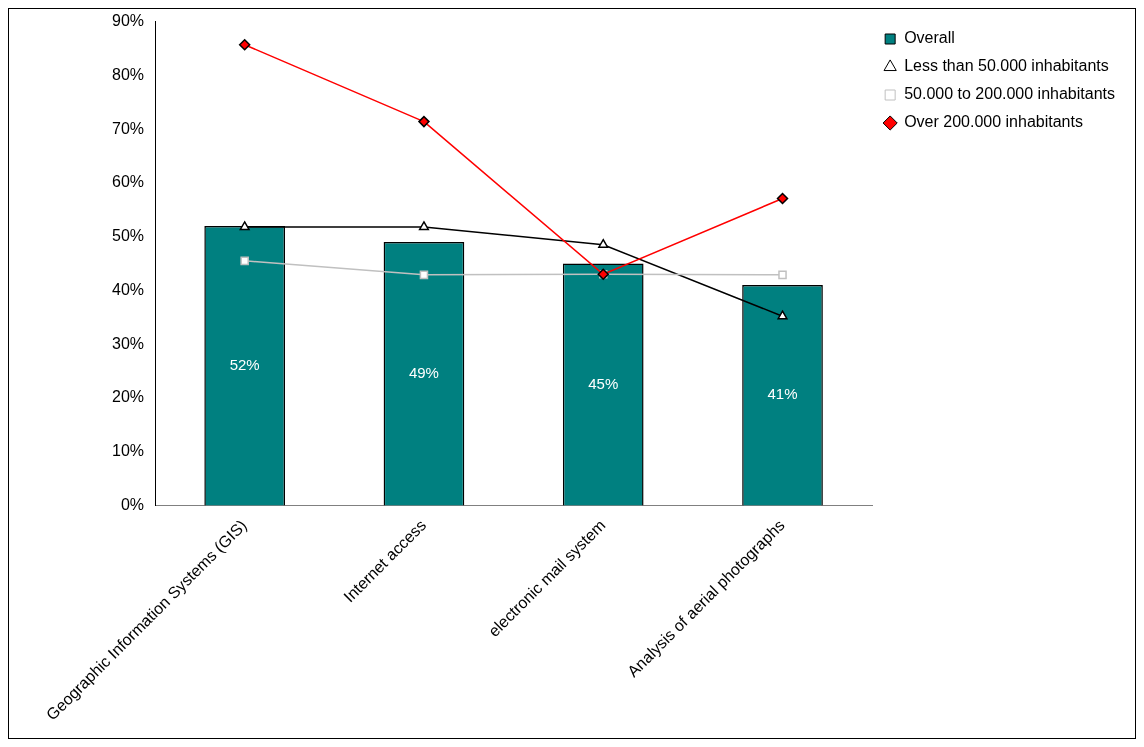  I want to click on legend-label: Overall, so click(929, 38).